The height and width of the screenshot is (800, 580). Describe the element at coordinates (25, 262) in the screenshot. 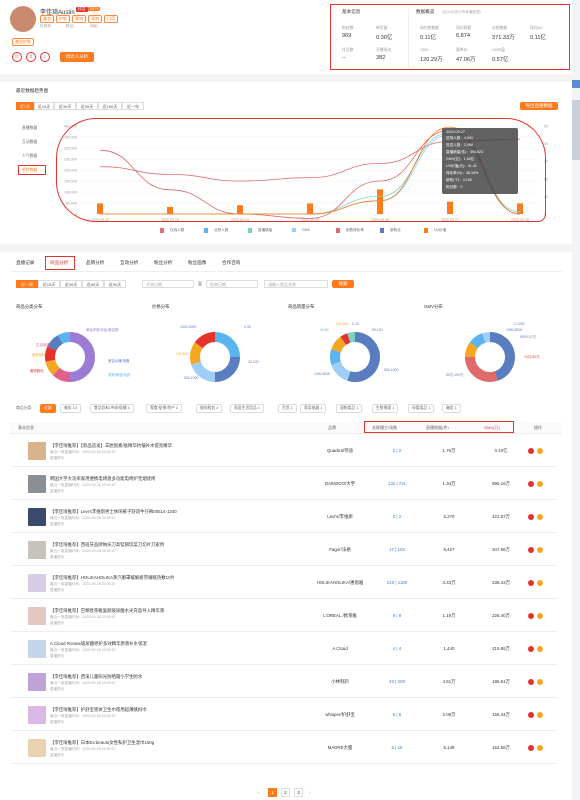

I see `analysis-tab: 直播记录` at that location.